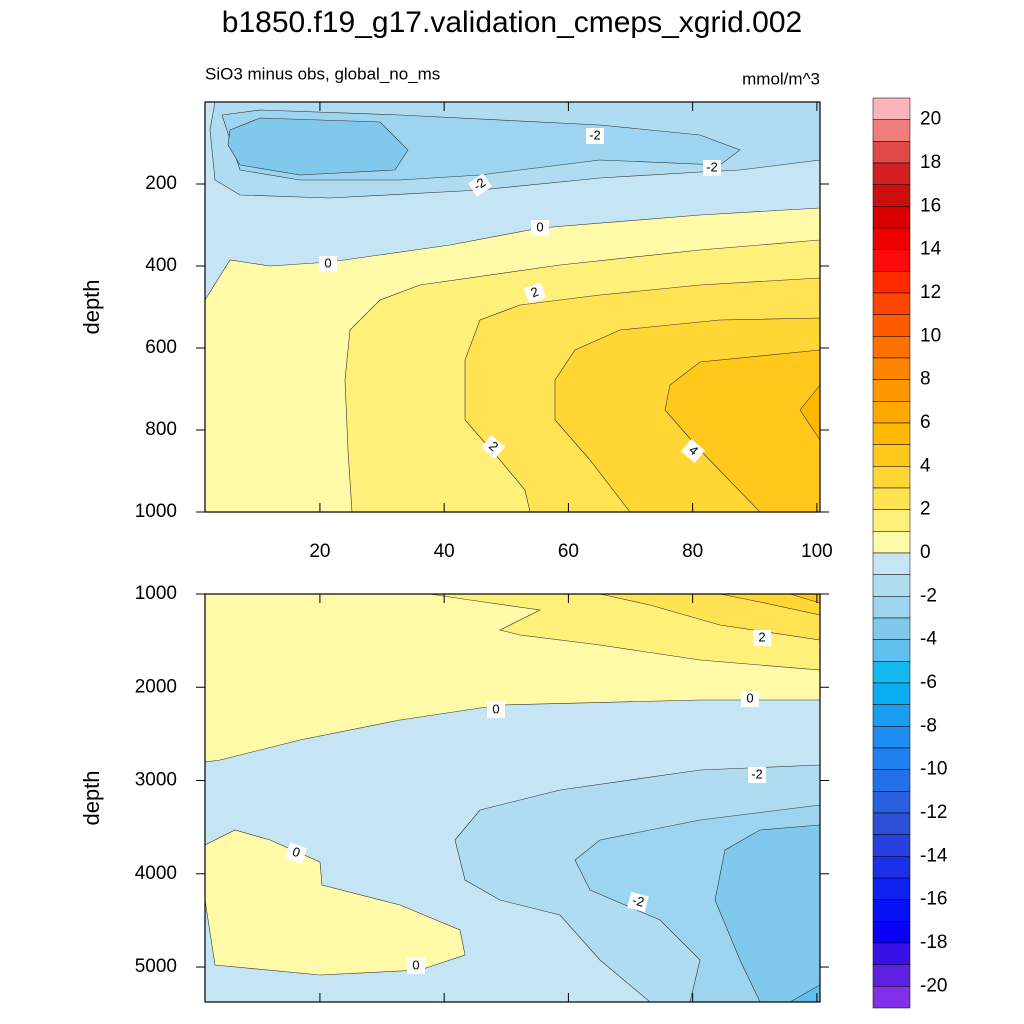 The height and width of the screenshot is (1024, 1024). Describe the element at coordinates (161, 183) in the screenshot. I see `y-tick-label: 200` at that location.